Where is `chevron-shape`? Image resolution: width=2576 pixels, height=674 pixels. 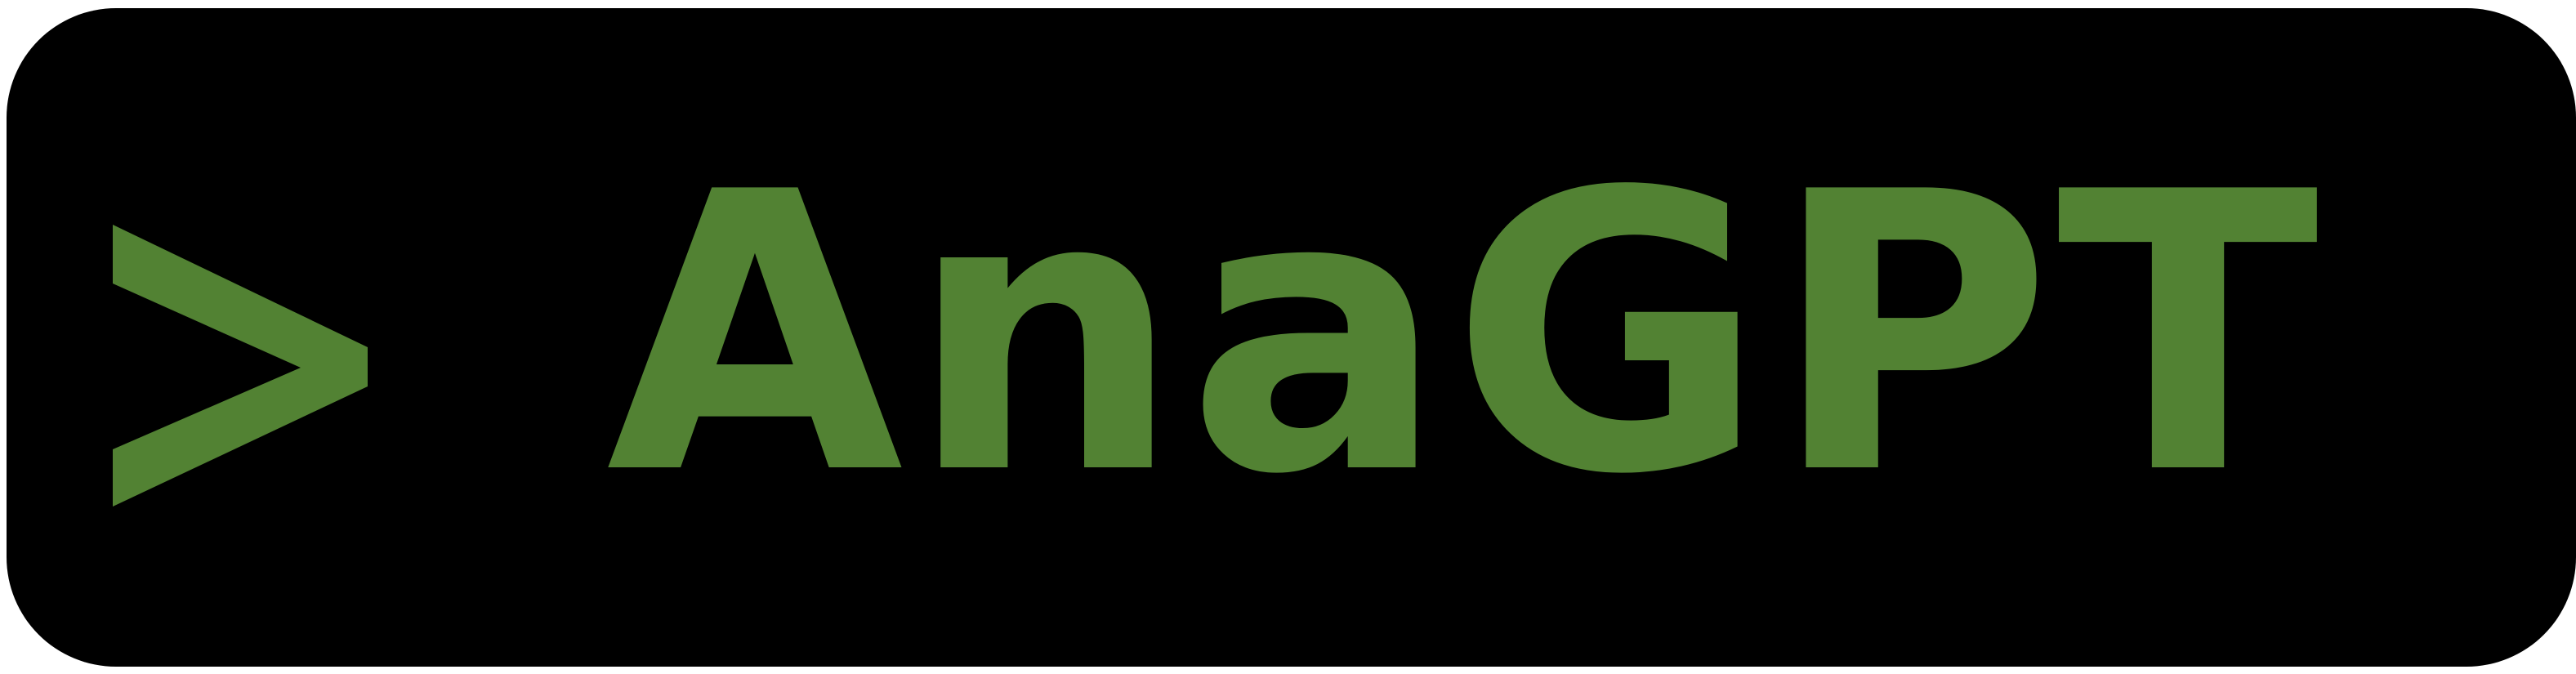
chevron-shape is located at coordinates (241, 366).